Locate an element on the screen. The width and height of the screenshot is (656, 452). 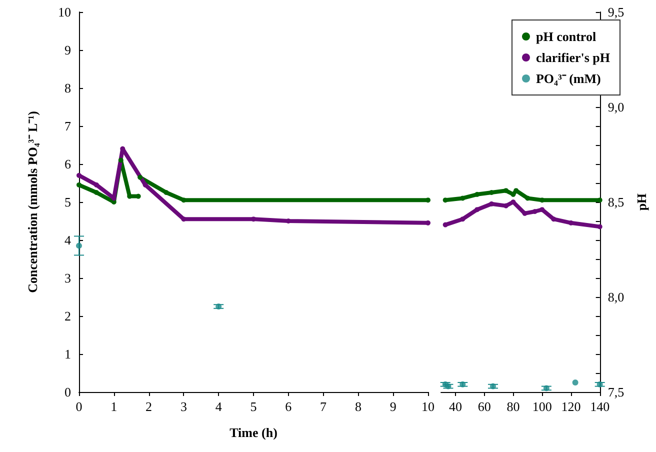
y-tick-label: 6 is located at coordinates (68, 164).